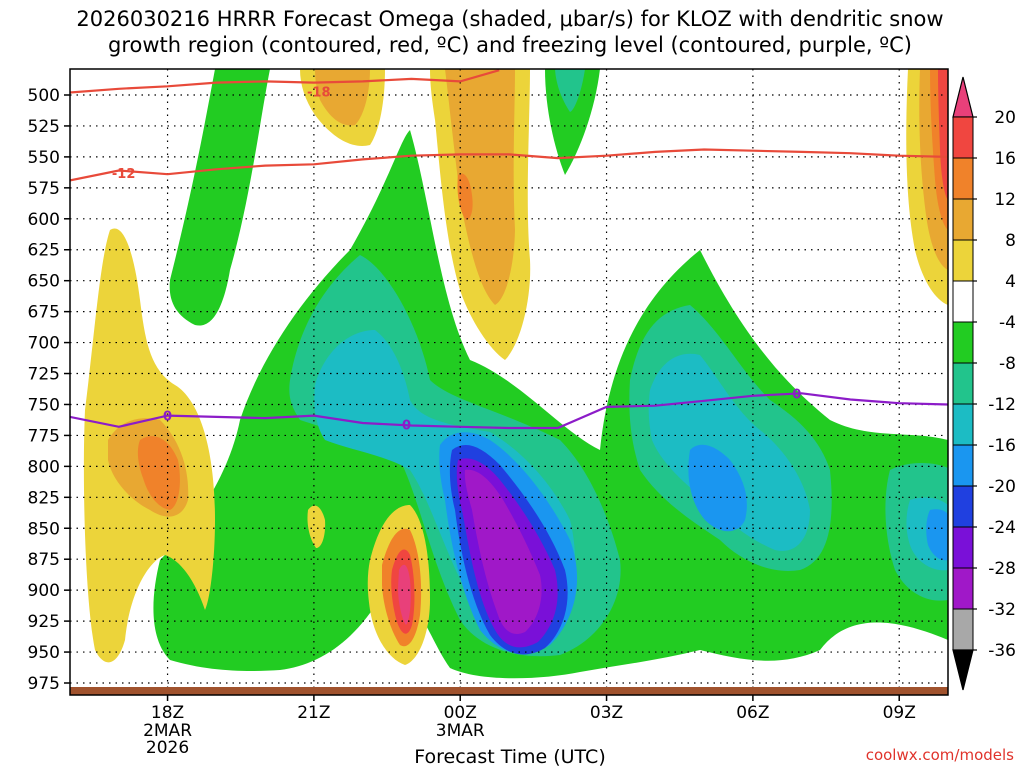  Describe the element at coordinates (940, 755) in the screenshot. I see `credit-text: coolwx.com/models` at that location.